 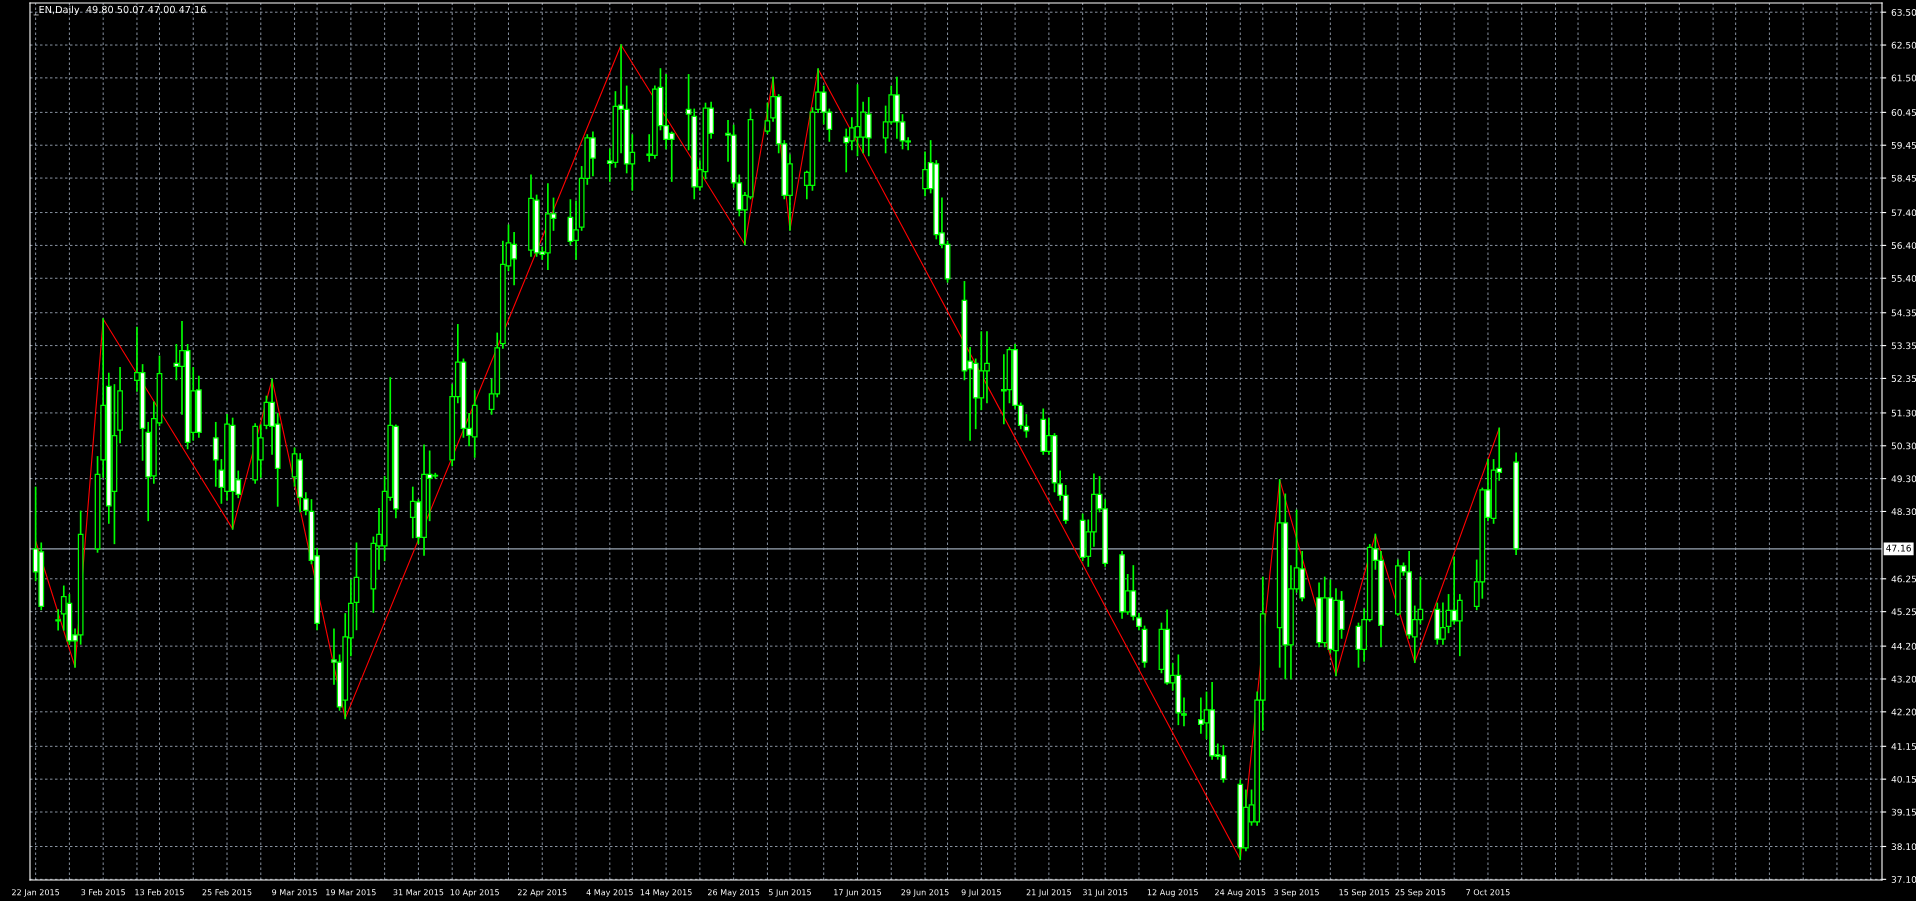 I want to click on y-tick-label: 55.40, so click(x=1903, y=278).